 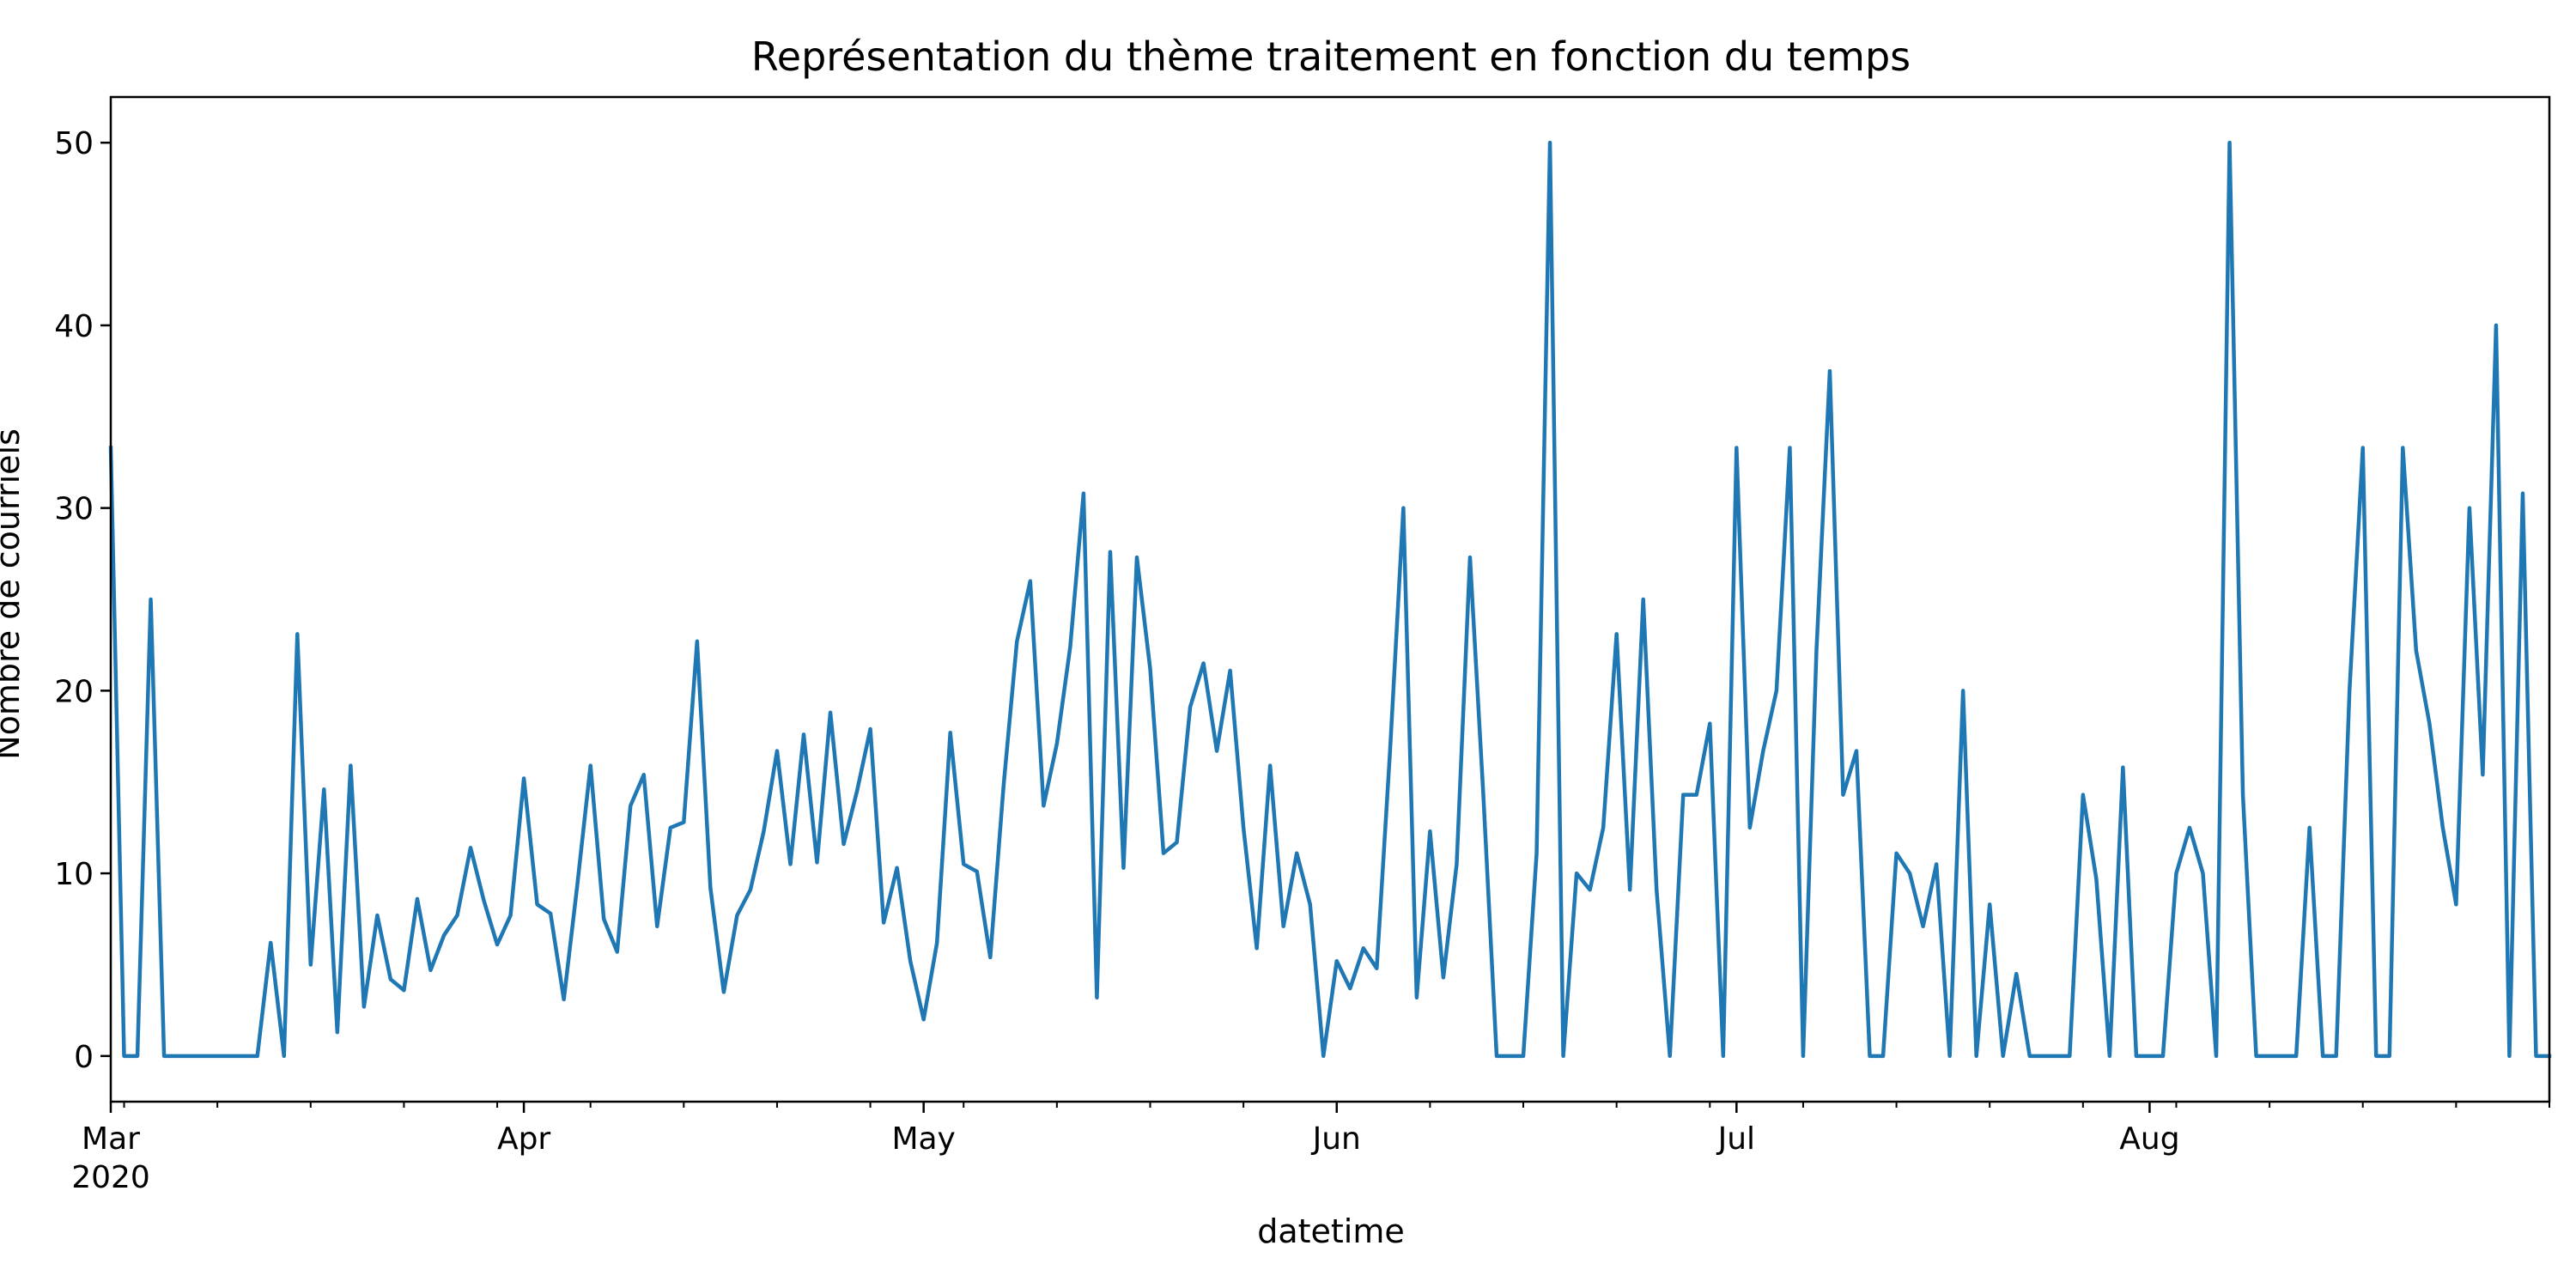 I want to click on x-tick-label: Jul, so click(x=1736, y=1139).